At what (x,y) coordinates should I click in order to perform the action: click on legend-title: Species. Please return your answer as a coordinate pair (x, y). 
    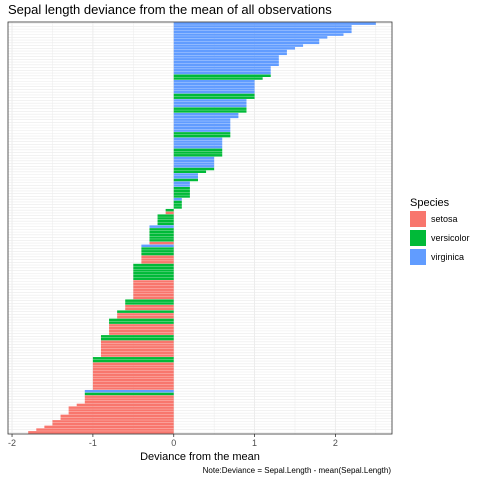
    Looking at the image, I should click on (430, 203).